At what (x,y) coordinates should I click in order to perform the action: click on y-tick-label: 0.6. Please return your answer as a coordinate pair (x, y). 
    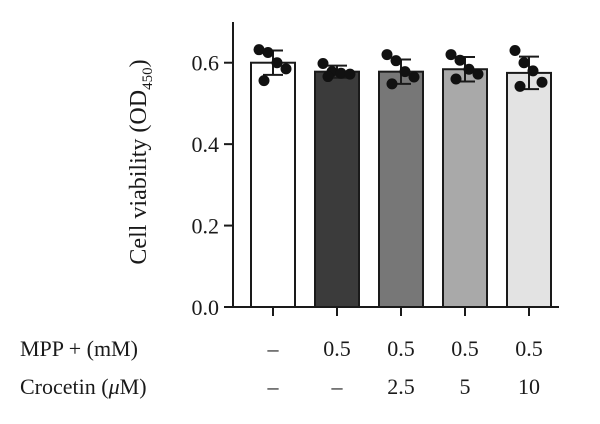
    Looking at the image, I should click on (206, 63).